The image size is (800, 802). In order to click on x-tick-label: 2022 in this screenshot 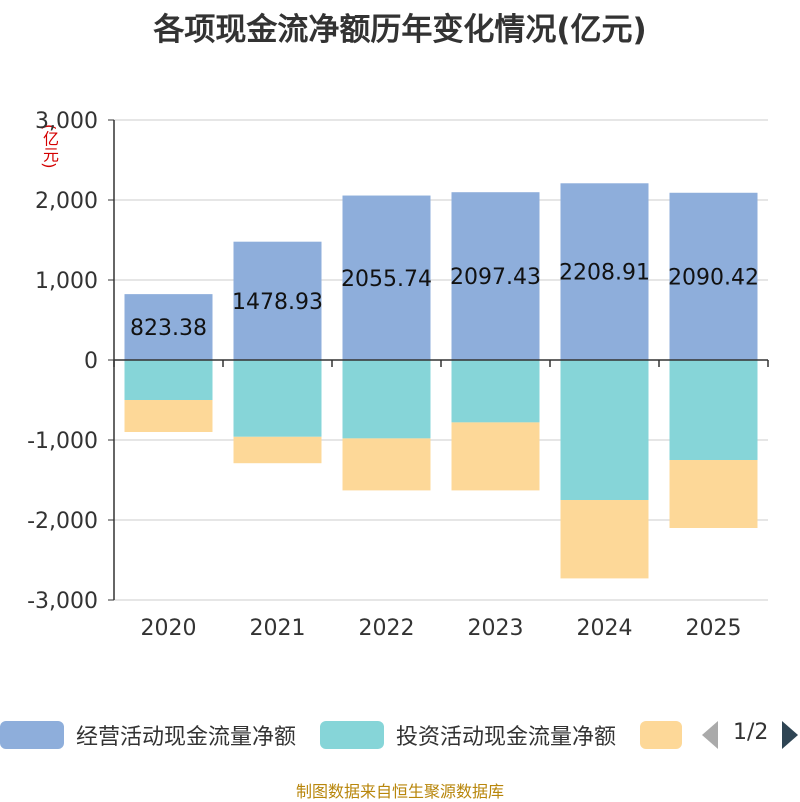, I will do `click(387, 628)`.